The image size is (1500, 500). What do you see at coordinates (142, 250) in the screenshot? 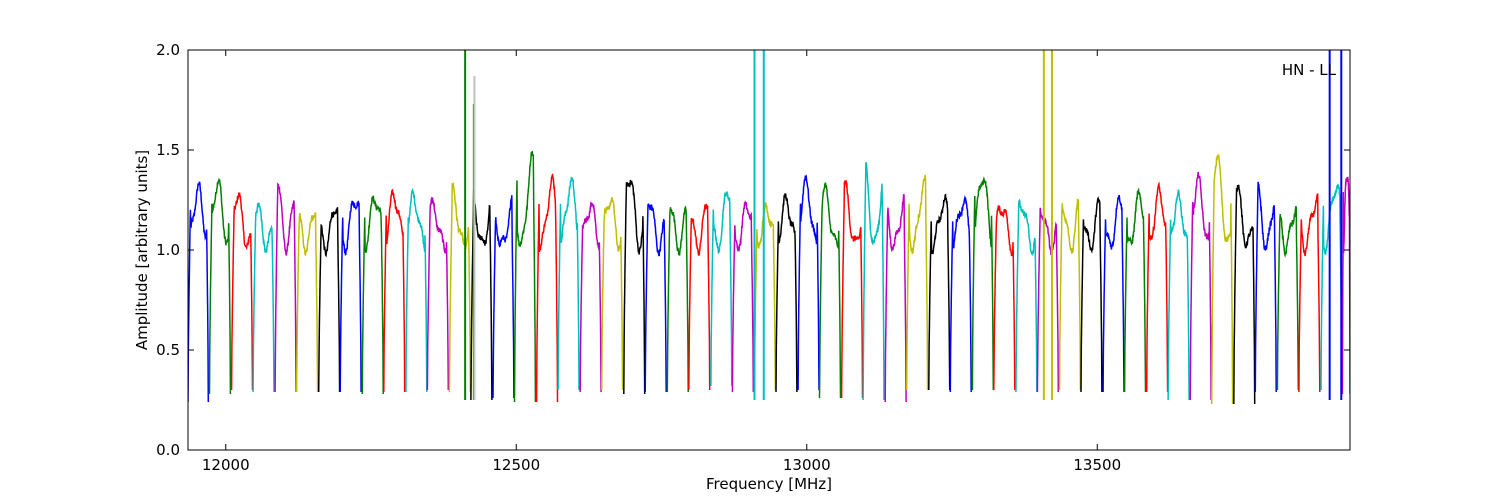
I see `y-axis-label: Amplitude [arbitrary units]` at bounding box center [142, 250].